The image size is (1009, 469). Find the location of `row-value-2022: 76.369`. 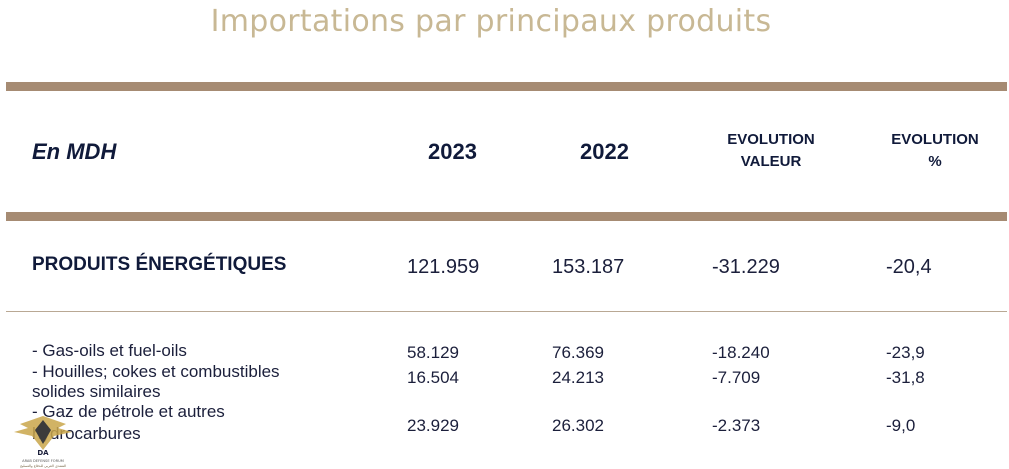

row-value-2022: 76.369 is located at coordinates (578, 352).